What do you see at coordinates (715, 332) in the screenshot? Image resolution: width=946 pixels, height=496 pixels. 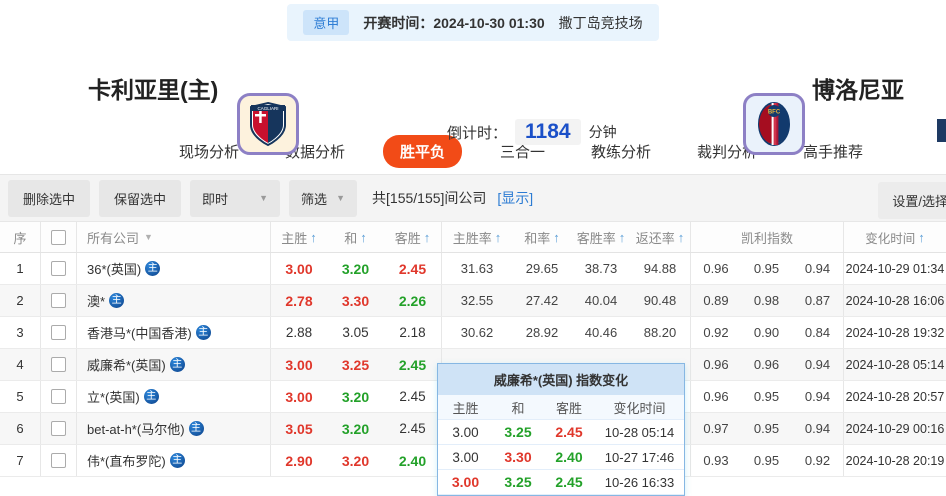 I see `kelly-value: 0.92` at bounding box center [715, 332].